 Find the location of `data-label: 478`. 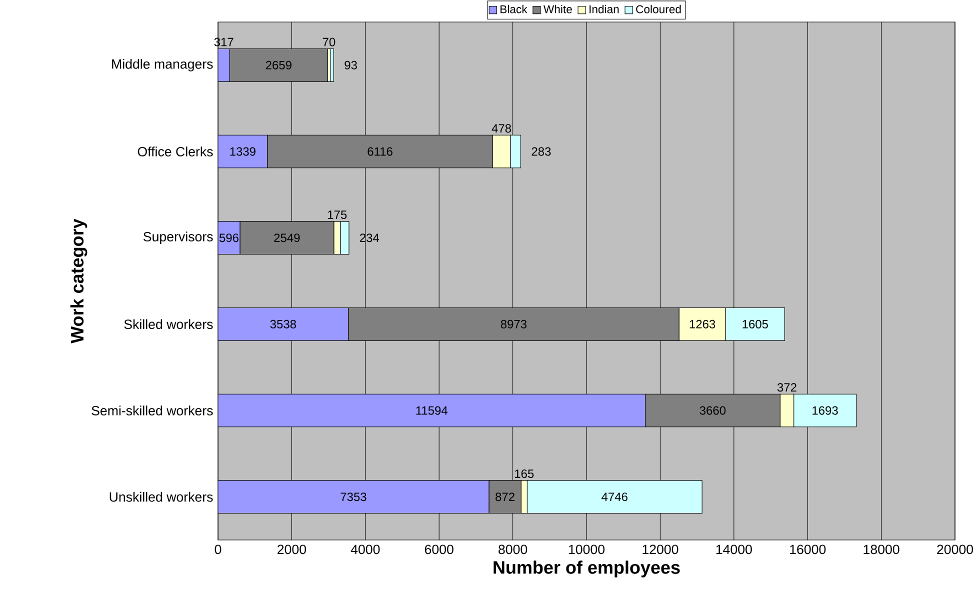

data-label: 478 is located at coordinates (502, 128).